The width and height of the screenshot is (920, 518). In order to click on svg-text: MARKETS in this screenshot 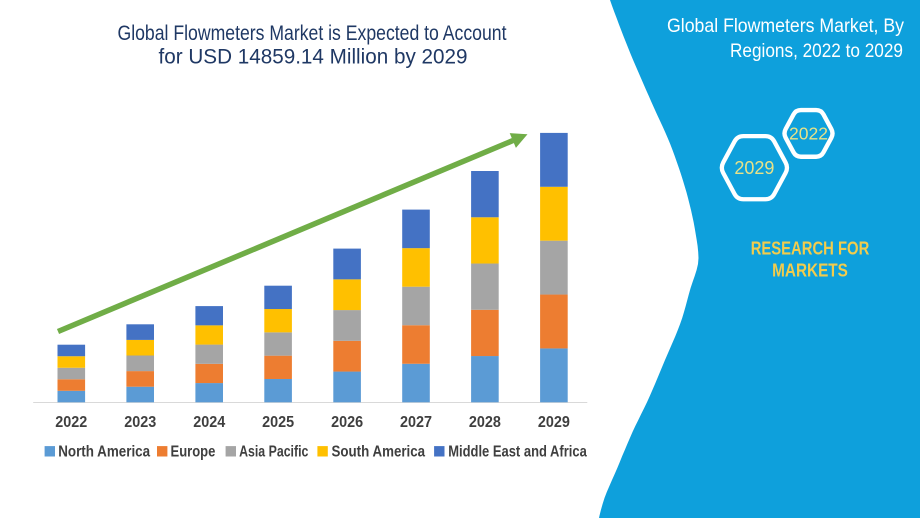, I will do `click(810, 270)`.